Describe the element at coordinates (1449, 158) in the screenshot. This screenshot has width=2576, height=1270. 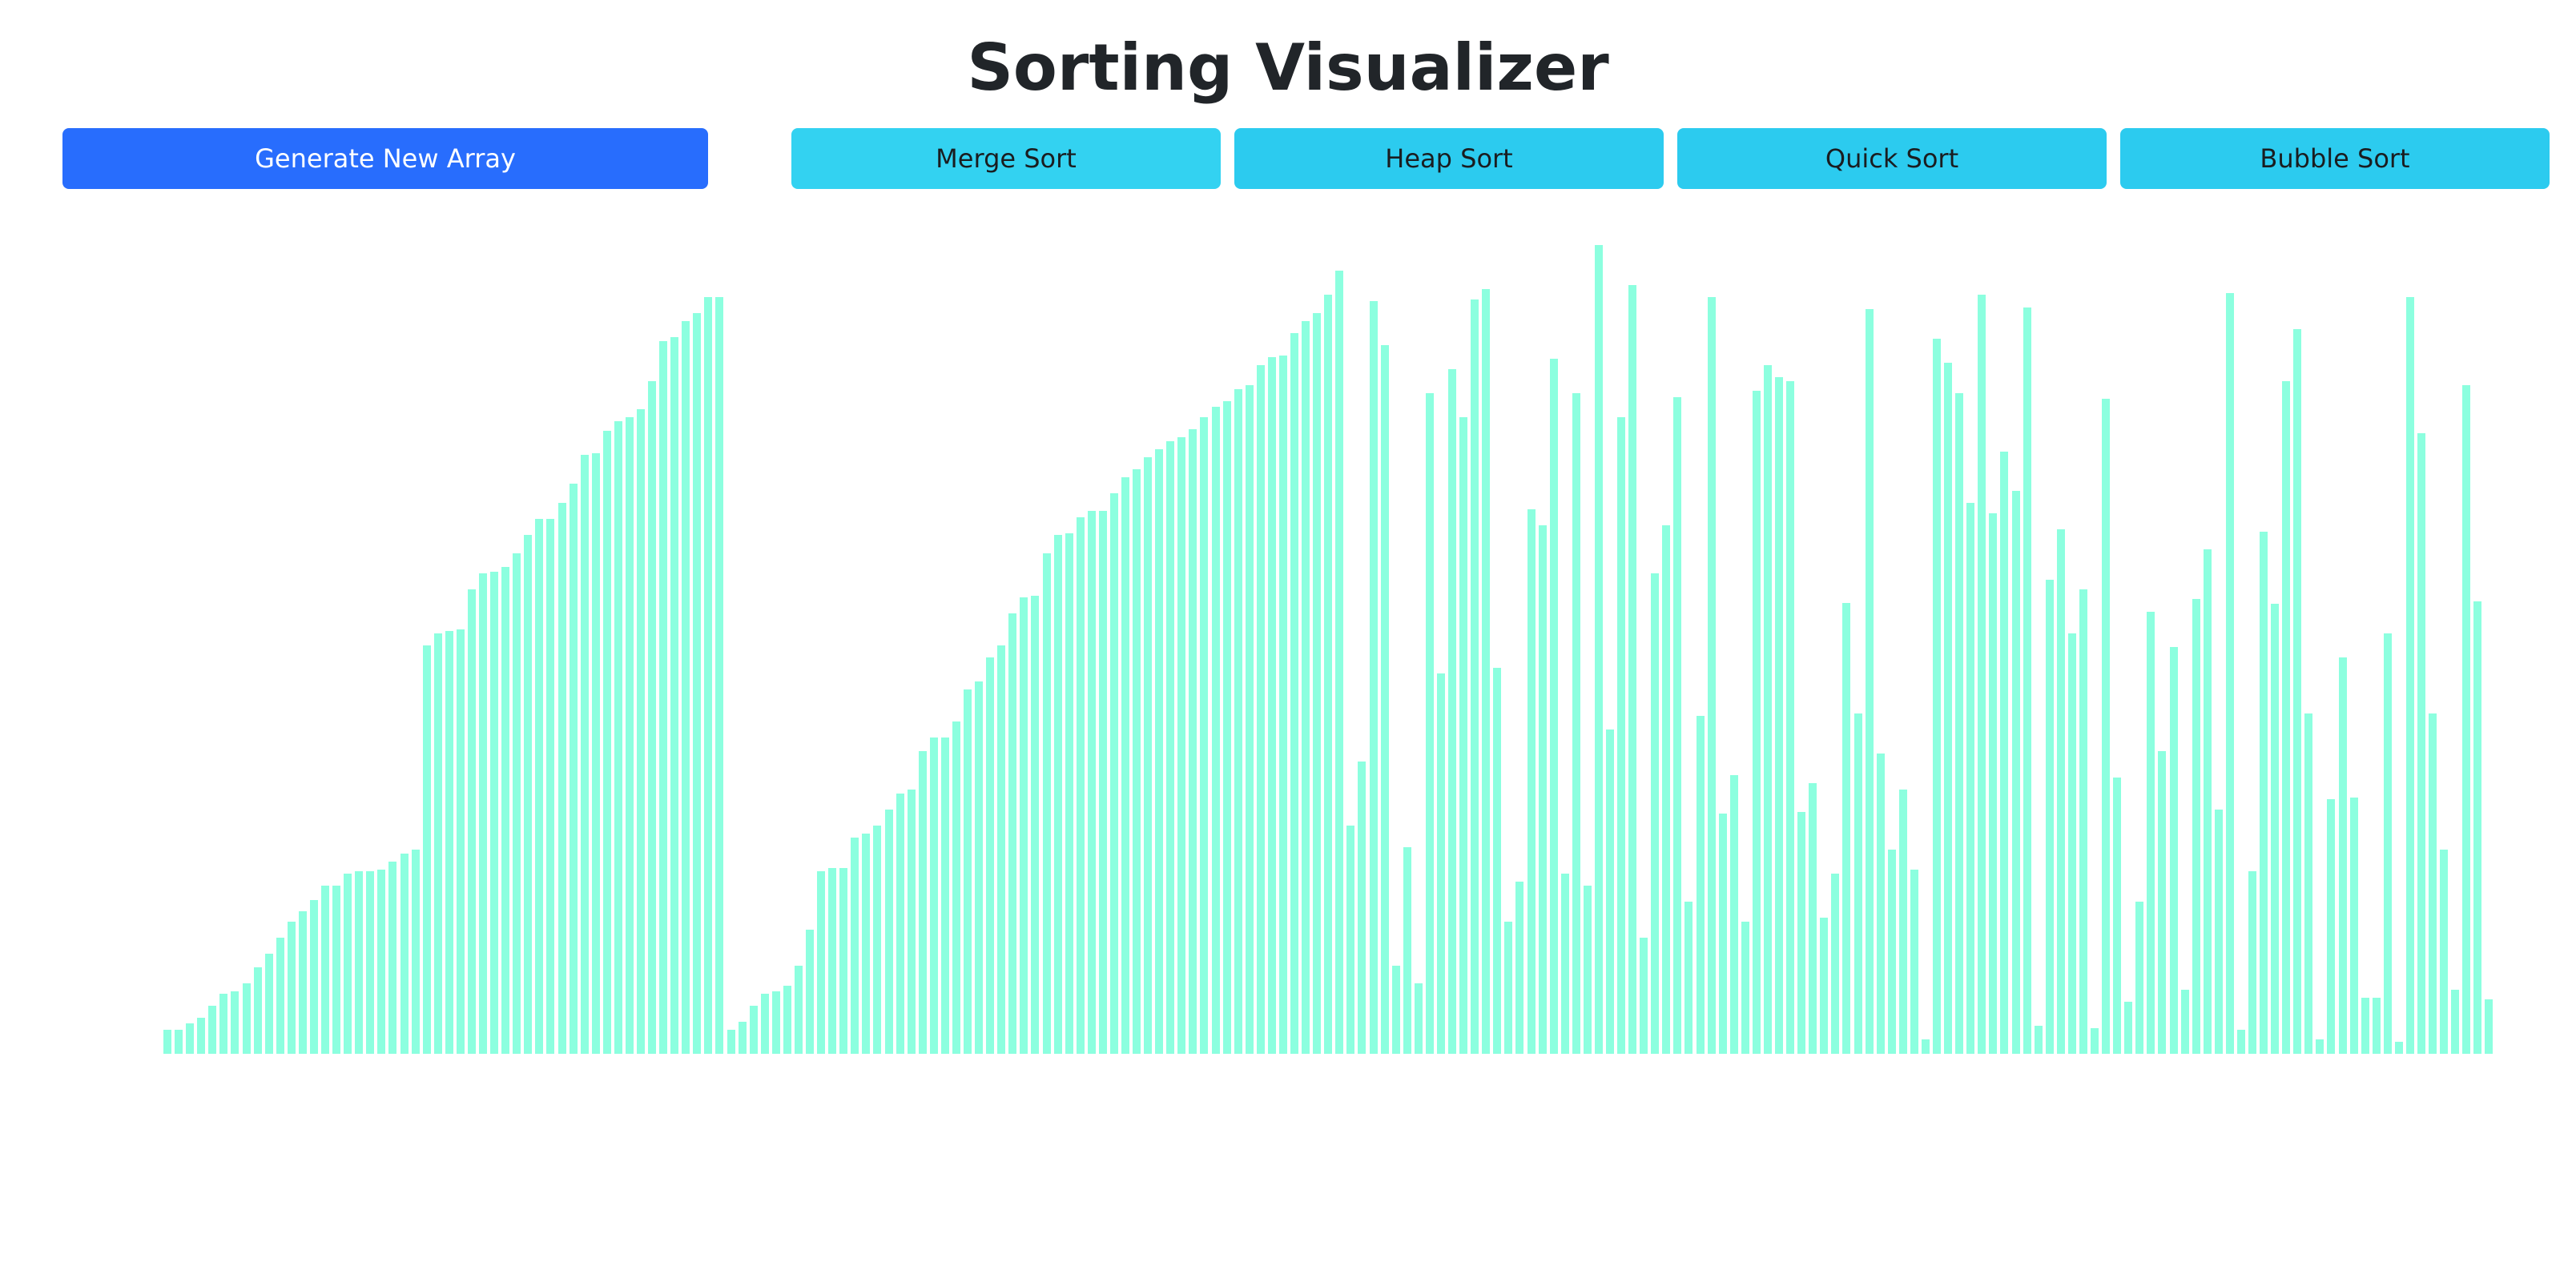
I see `heap-sort-button: Heap Sort` at that location.